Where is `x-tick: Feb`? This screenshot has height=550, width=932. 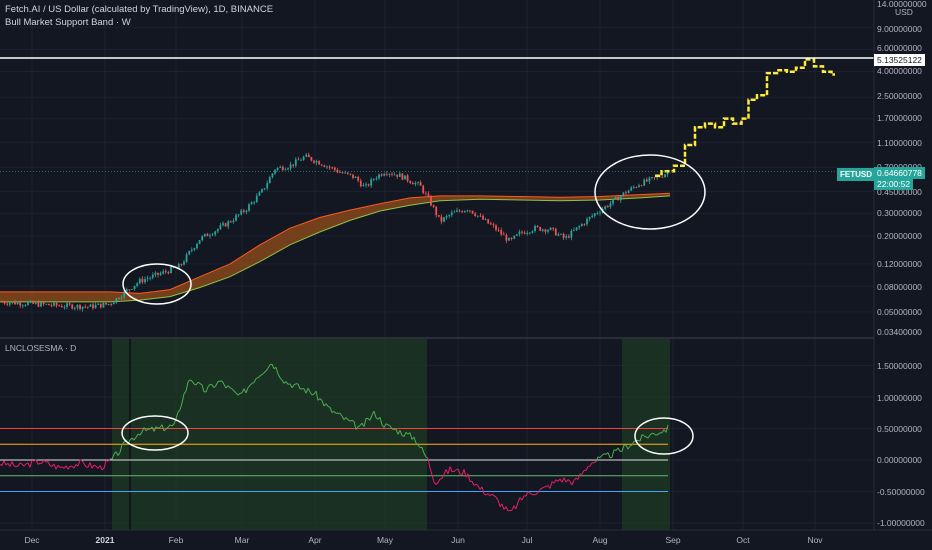
x-tick: Feb is located at coordinates (176, 540).